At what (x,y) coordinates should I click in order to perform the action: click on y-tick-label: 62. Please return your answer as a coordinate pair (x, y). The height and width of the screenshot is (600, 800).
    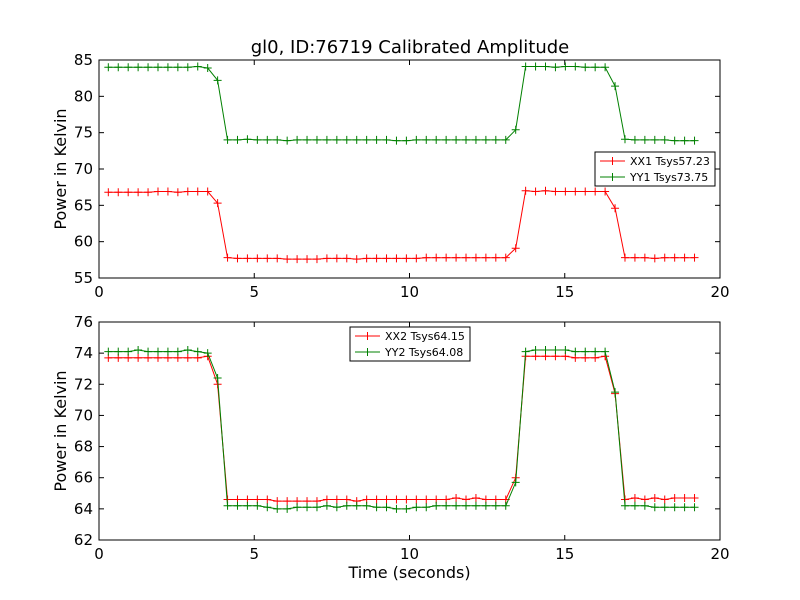
    Looking at the image, I should click on (83, 540).